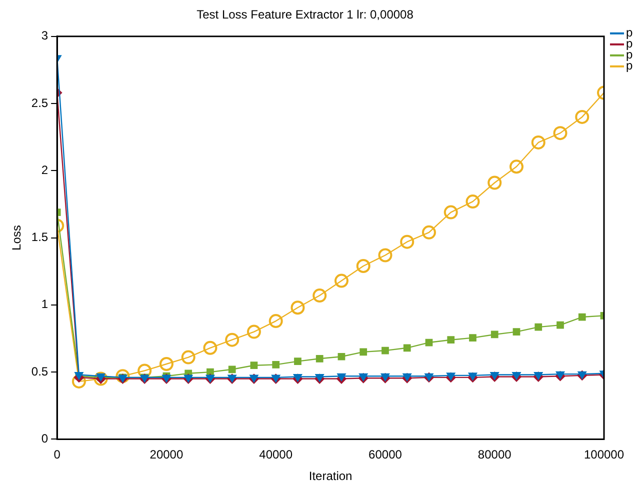 The height and width of the screenshot is (492, 638). What do you see at coordinates (44, 35) in the screenshot?
I see `y-tick-label: 3` at bounding box center [44, 35].